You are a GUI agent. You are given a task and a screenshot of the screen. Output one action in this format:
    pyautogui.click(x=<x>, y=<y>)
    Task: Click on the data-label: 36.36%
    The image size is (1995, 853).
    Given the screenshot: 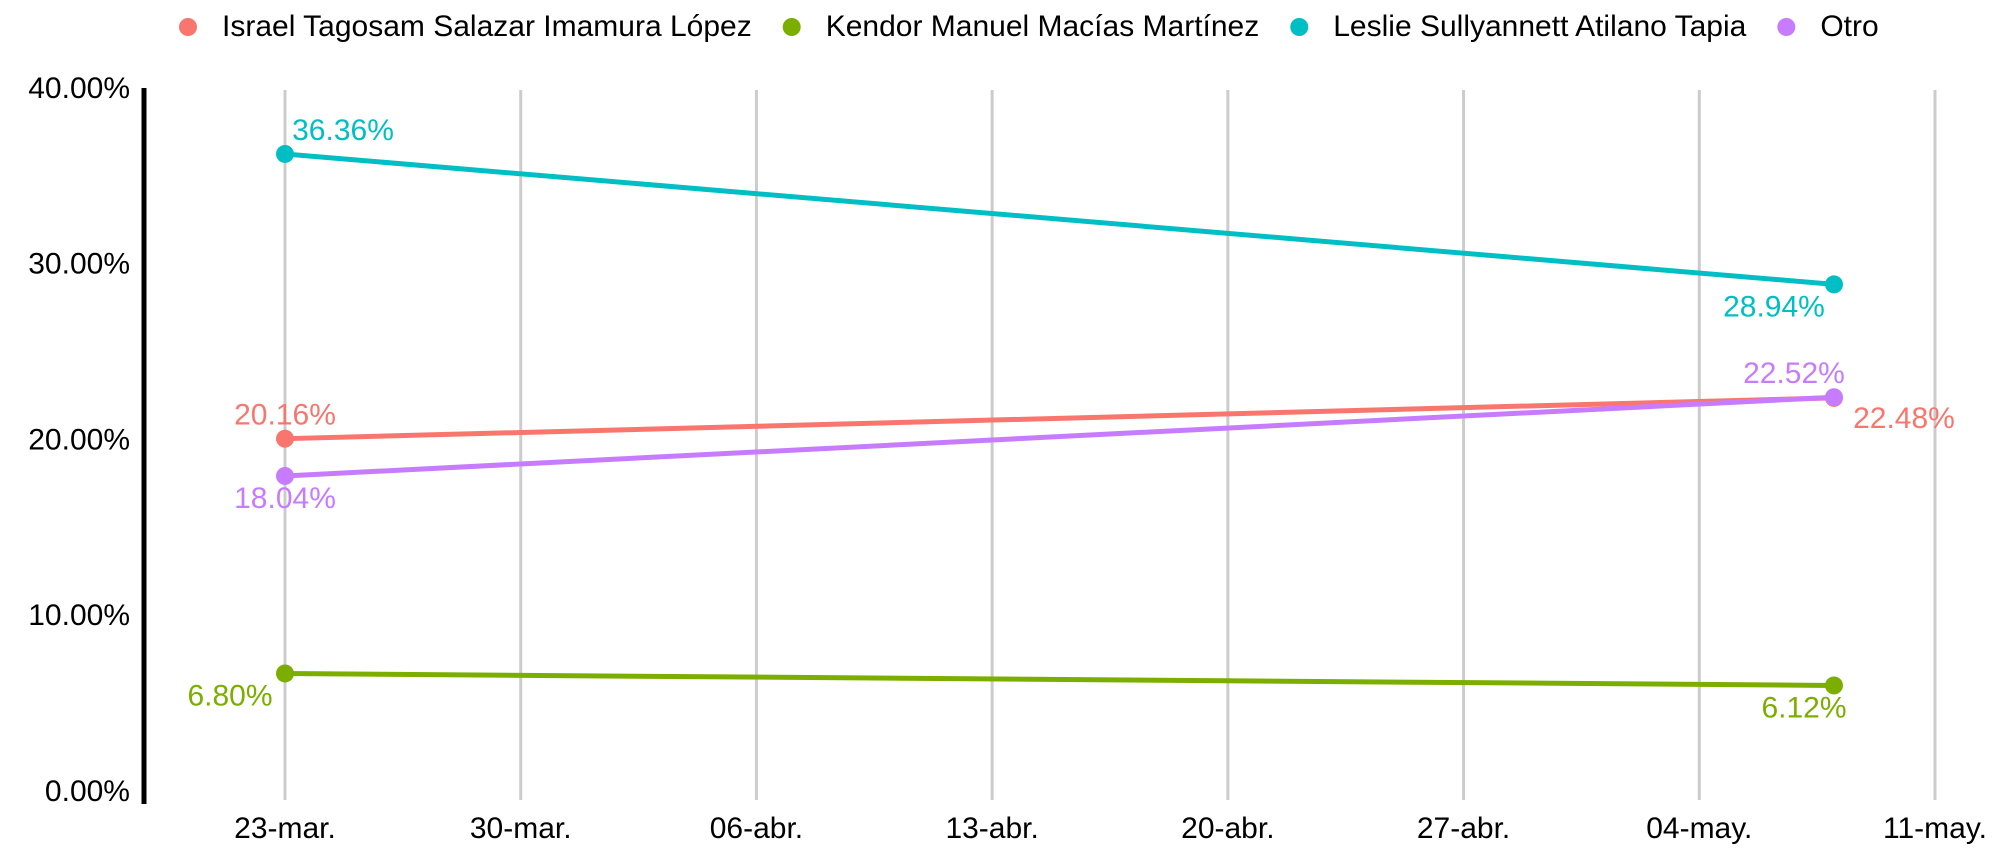 What is the action you would take?
    pyautogui.click(x=343, y=130)
    